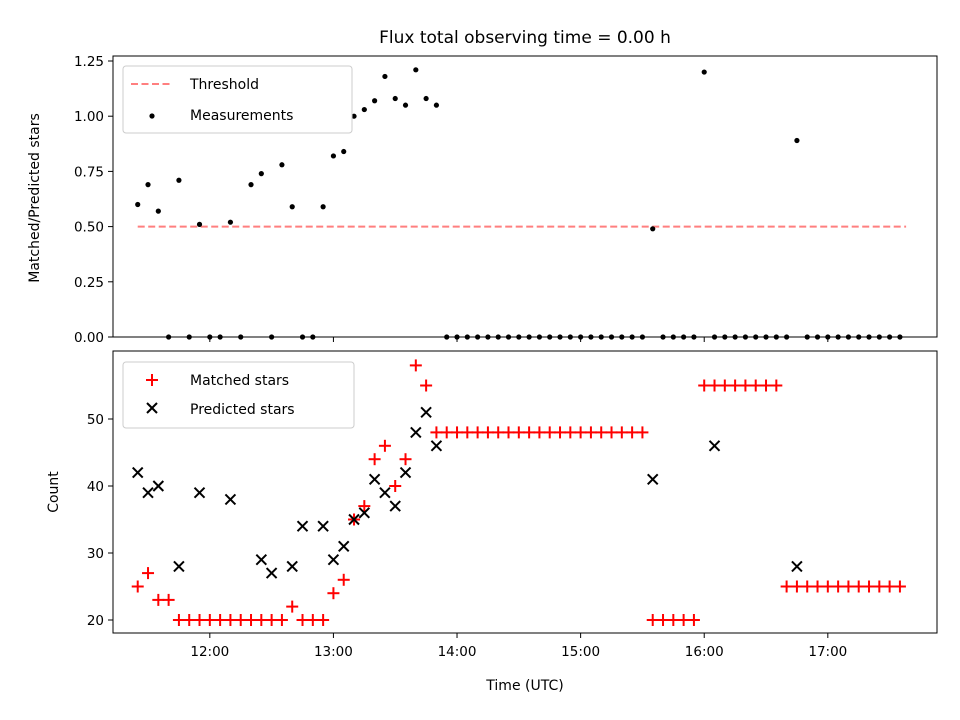 Image resolution: width=960 pixels, height=720 pixels. Describe the element at coordinates (457, 652) in the screenshot. I see `bottom-x-tick-label: 14:00` at that location.